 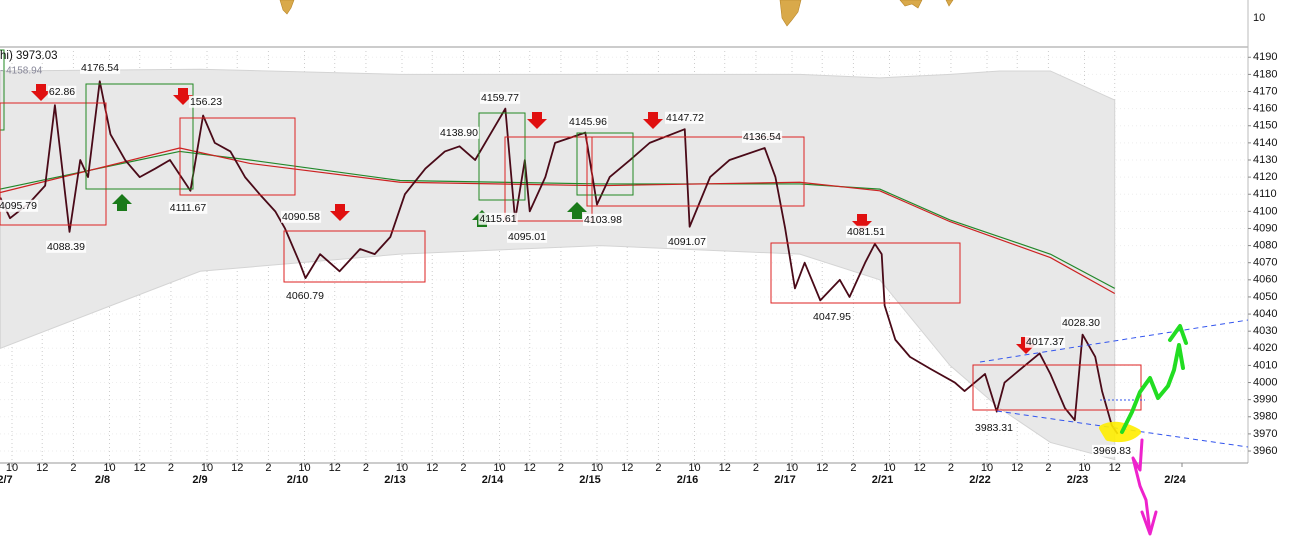 What do you see at coordinates (1265, 297) in the screenshot?
I see `y-tick-label: 4050` at bounding box center [1265, 297].